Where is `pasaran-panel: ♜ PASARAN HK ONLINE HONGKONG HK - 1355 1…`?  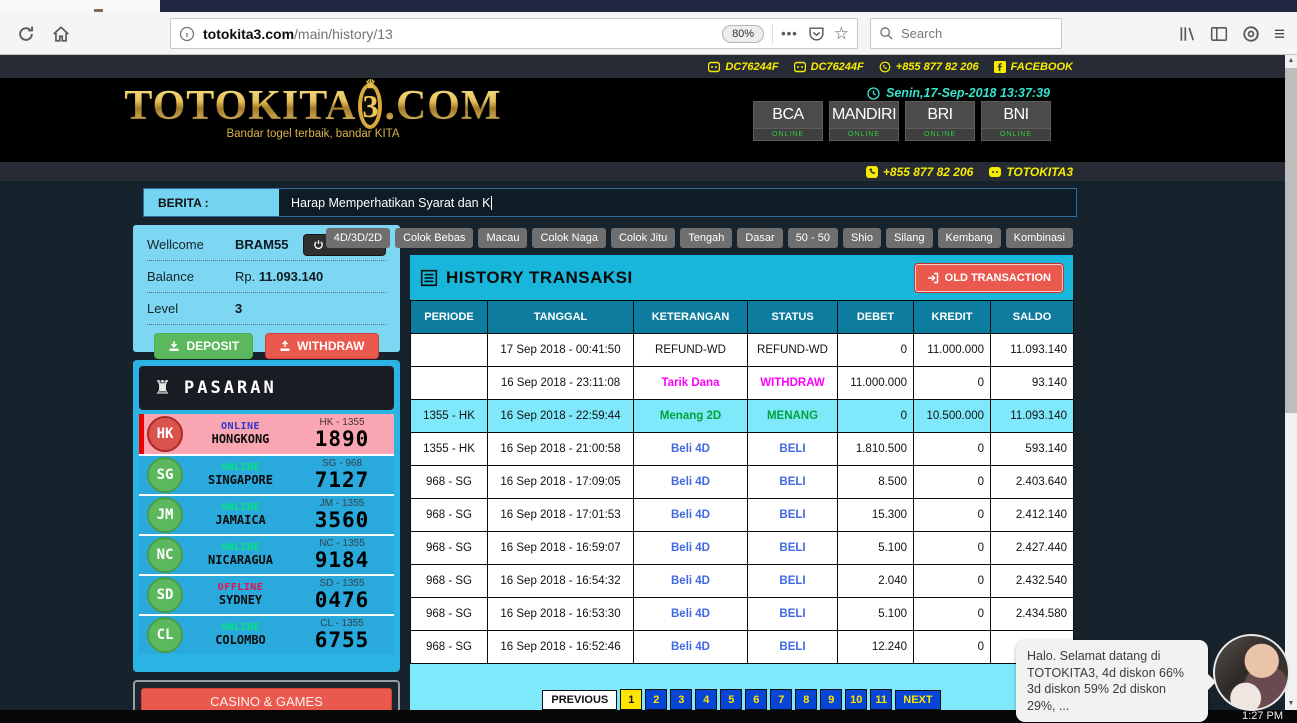
pasaran-panel: ♜ PASARAN HK ONLINE HONGKONG HK - 1355 1… is located at coordinates (266, 516).